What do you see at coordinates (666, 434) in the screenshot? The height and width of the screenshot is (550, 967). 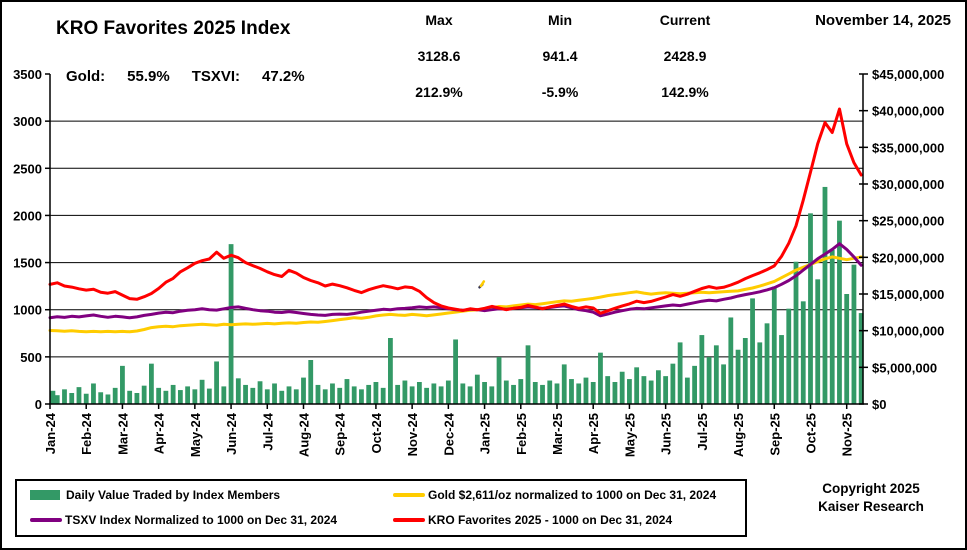 I see `svg-text: Jun-25` at bounding box center [666, 434].